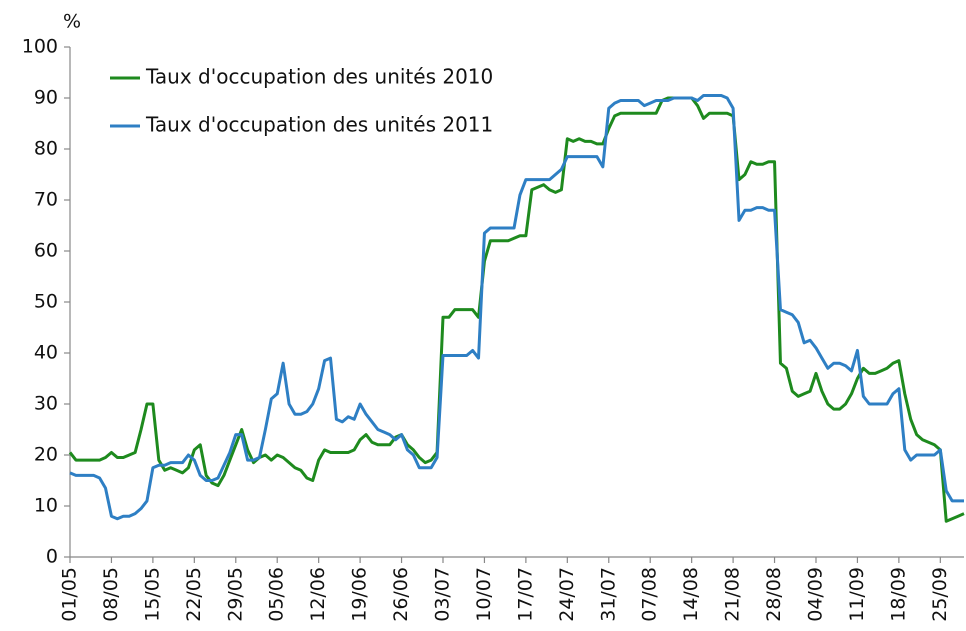  What do you see at coordinates (733, 594) in the screenshot?
I see `x-tick-label: 21/08` at bounding box center [733, 594].